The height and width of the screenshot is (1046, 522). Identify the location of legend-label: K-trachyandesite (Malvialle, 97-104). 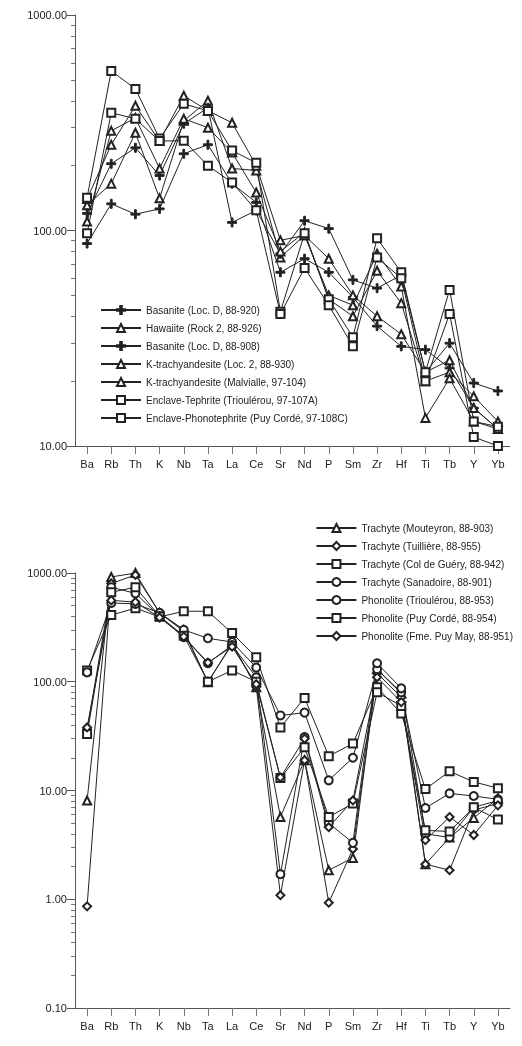
(226, 382).